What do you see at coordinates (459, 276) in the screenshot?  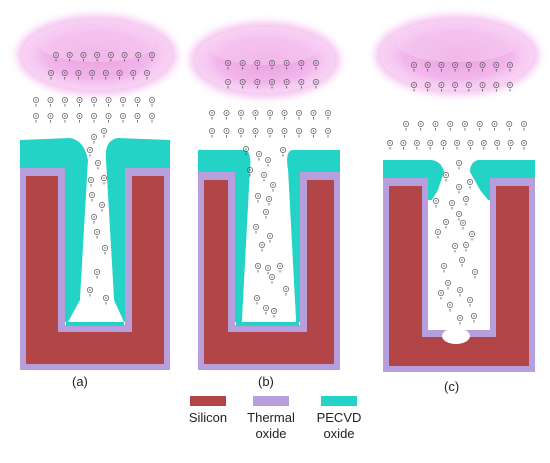 I see `silicon-c` at bounding box center [459, 276].